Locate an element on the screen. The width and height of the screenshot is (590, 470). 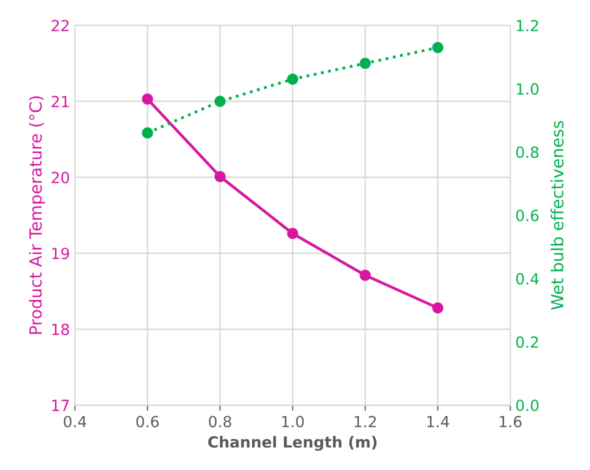
x-tick-label: 1.0 is located at coordinates (293, 422).